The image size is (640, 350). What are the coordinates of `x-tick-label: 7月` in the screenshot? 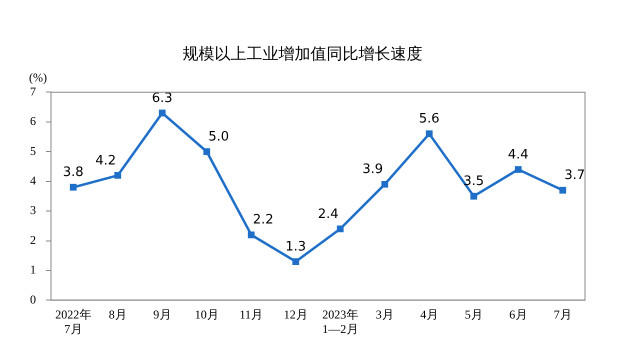 It's located at (563, 315).